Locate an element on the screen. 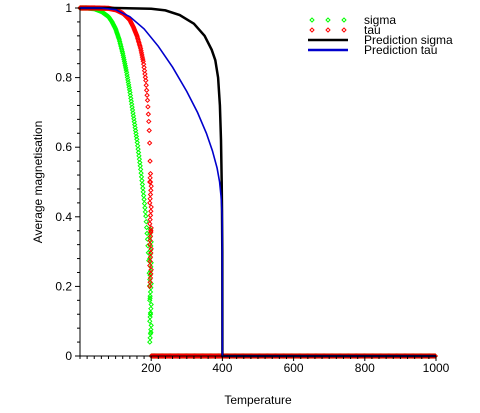 Image resolution: width=480 pixels, height=413 pixels. x-tick-label: 800 is located at coordinates (365, 368).